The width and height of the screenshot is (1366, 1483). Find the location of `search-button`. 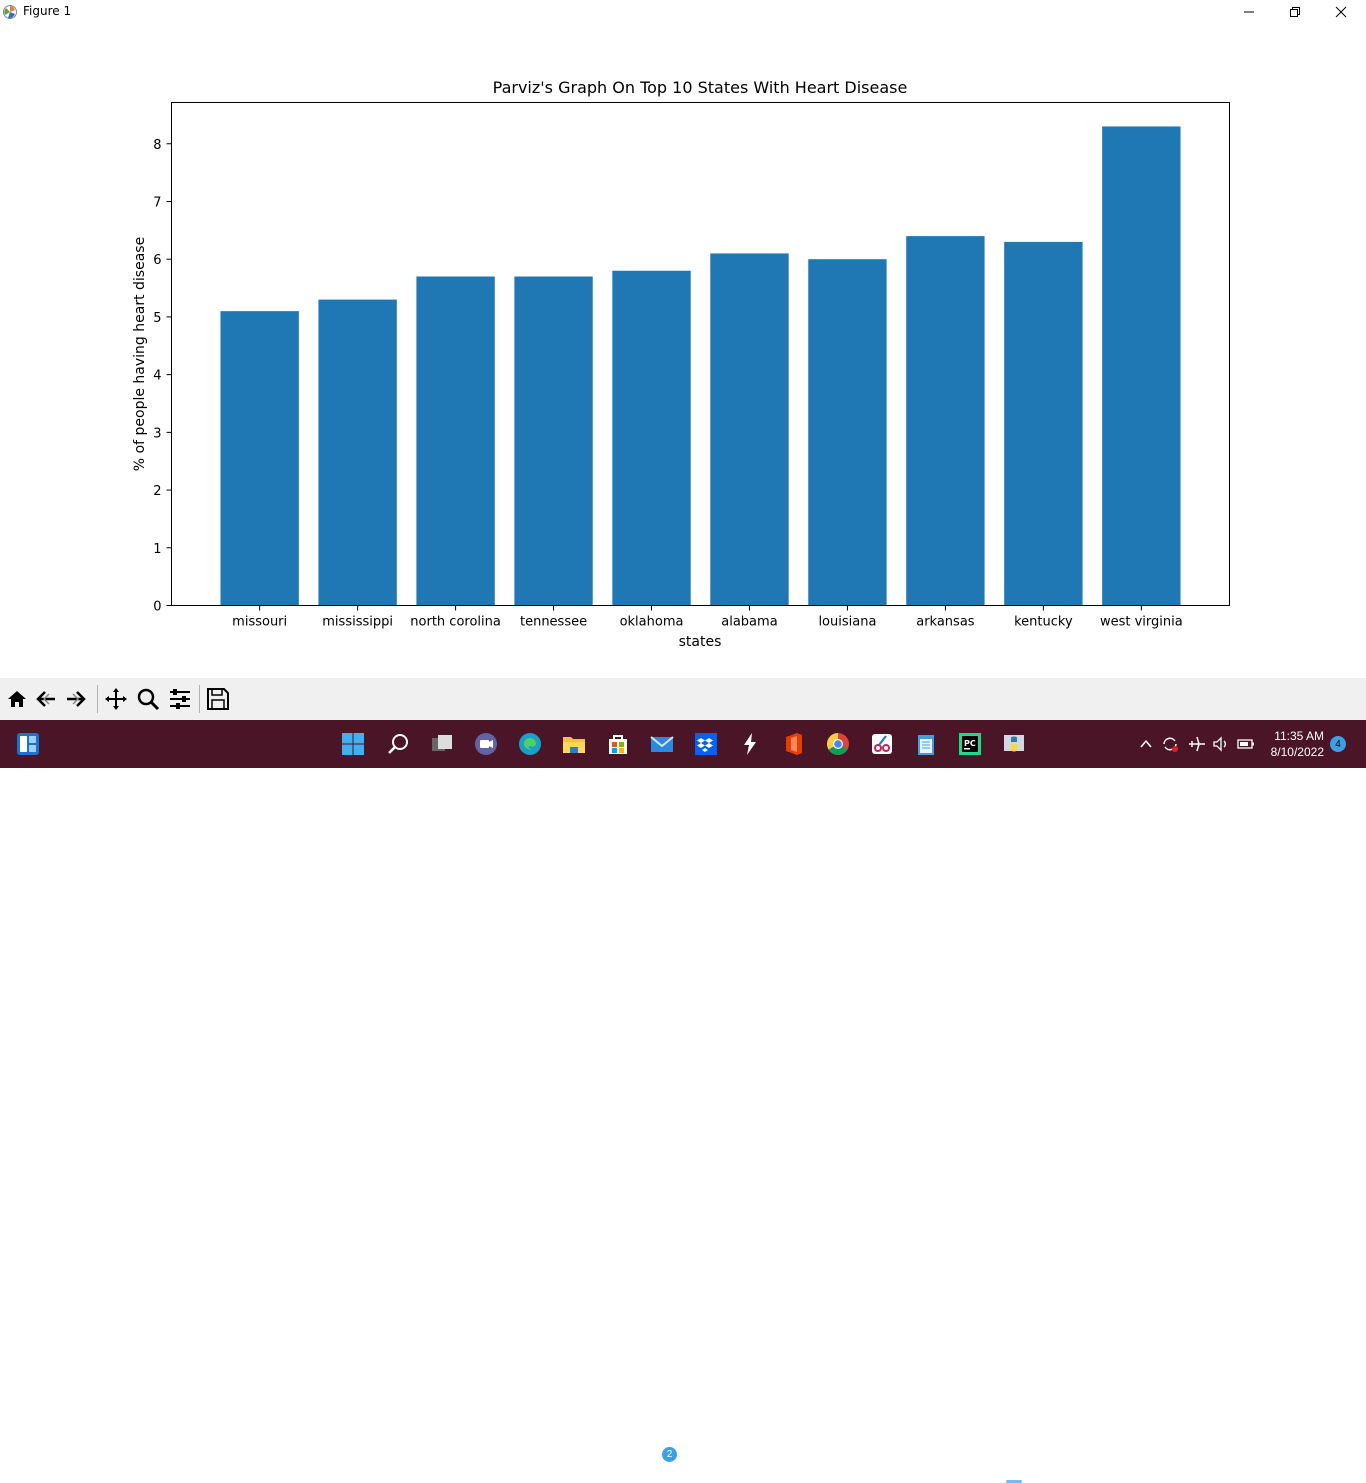

search-button is located at coordinates (398, 744).